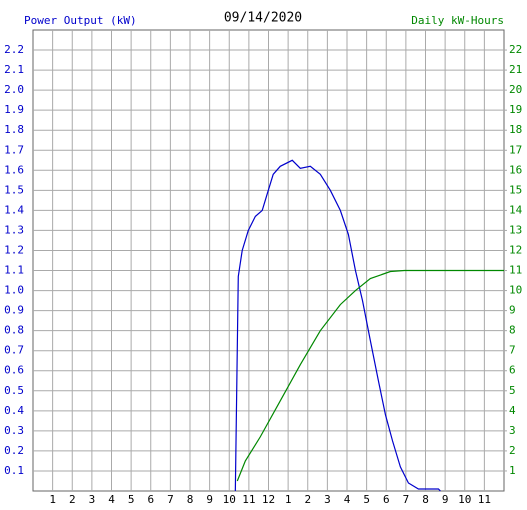 The height and width of the screenshot is (510, 527). Describe the element at coordinates (263, 18) in the screenshot. I see `chart-title: 09/14/2020` at that location.